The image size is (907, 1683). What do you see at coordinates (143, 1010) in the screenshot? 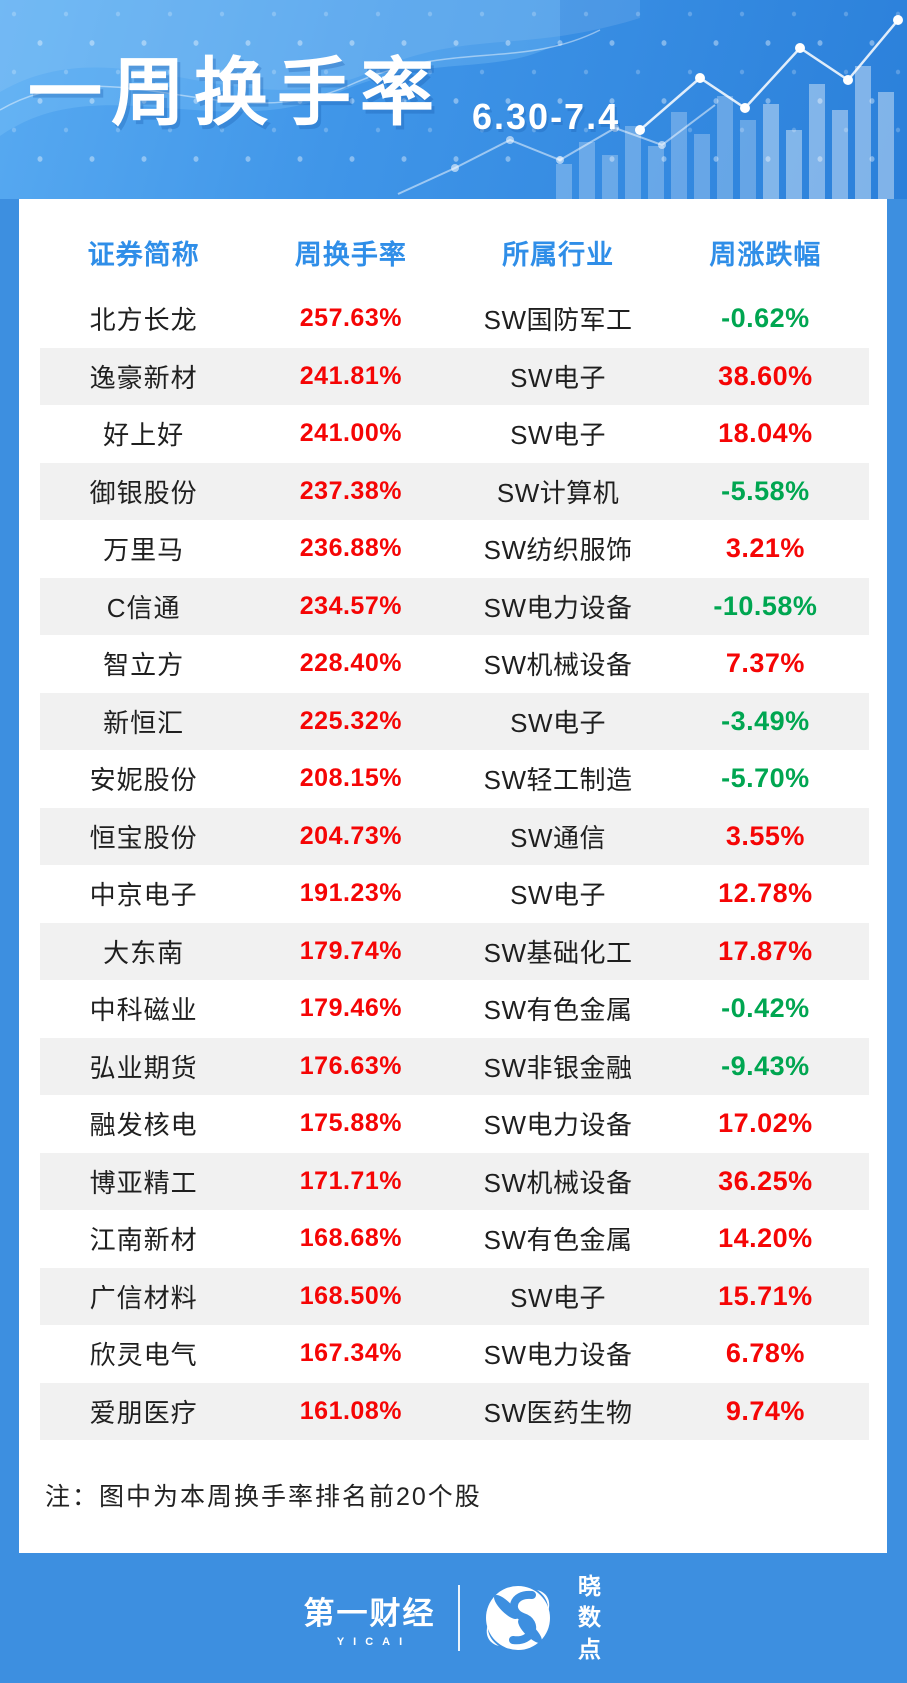
I see `stock-name: 中科磁业` at bounding box center [143, 1010].